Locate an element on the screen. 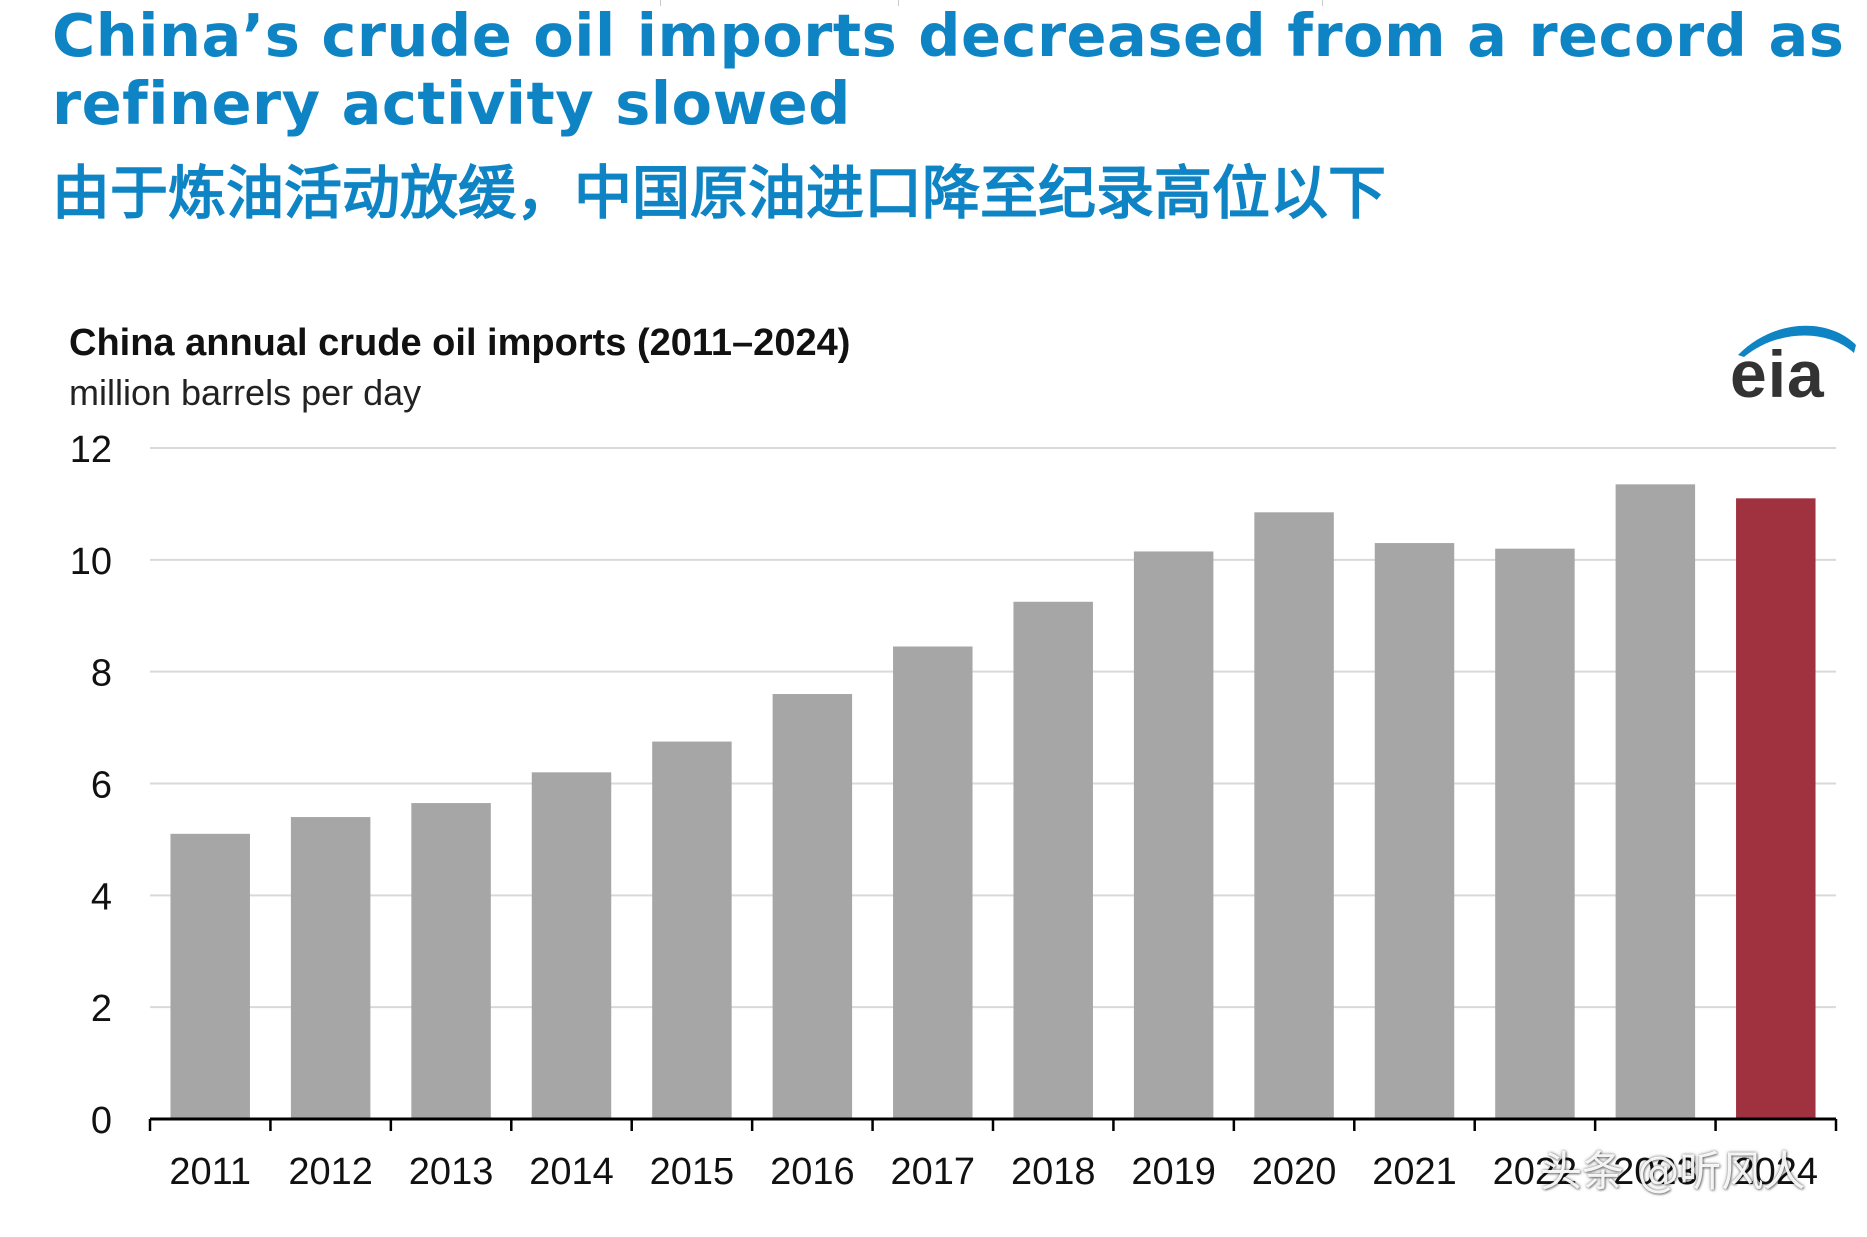 This screenshot has height=1237, width=1867. bar-2012 is located at coordinates (330, 968).